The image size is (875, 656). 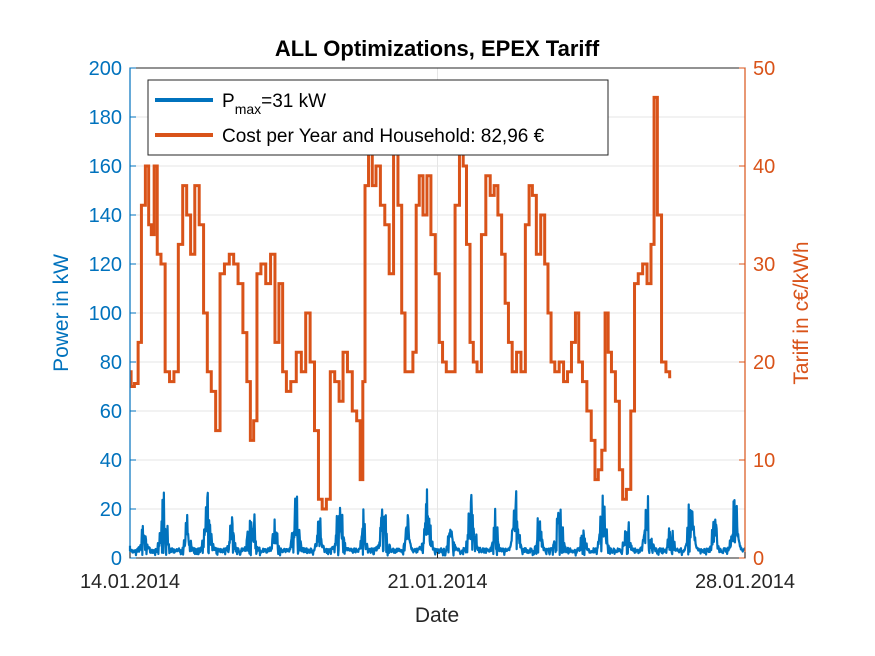 I want to click on y-tick-label-left: 20, so click(x=111, y=510).